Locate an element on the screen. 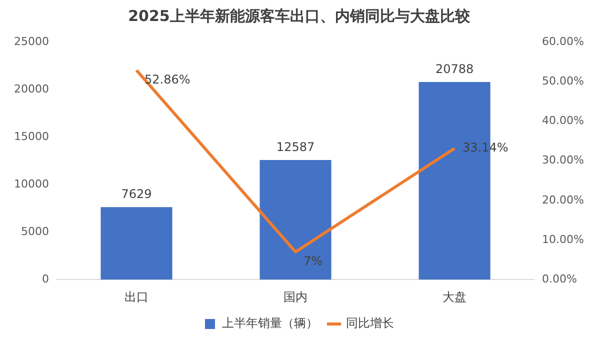 The width and height of the screenshot is (600, 340). legend-label: 上半年销量（辆） is located at coordinates (270, 323).